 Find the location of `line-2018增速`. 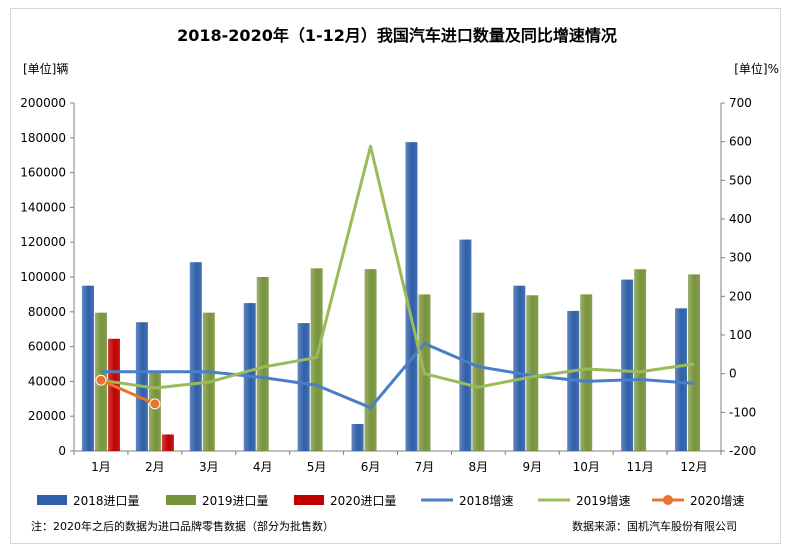

line-2018增速 is located at coordinates (397, 376).